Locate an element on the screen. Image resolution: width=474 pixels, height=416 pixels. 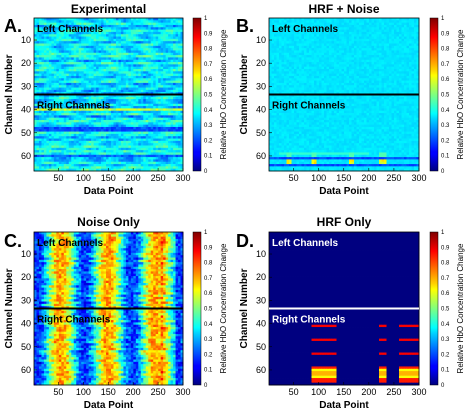
left-channels-label: Left Channels is located at coordinates (70, 29).